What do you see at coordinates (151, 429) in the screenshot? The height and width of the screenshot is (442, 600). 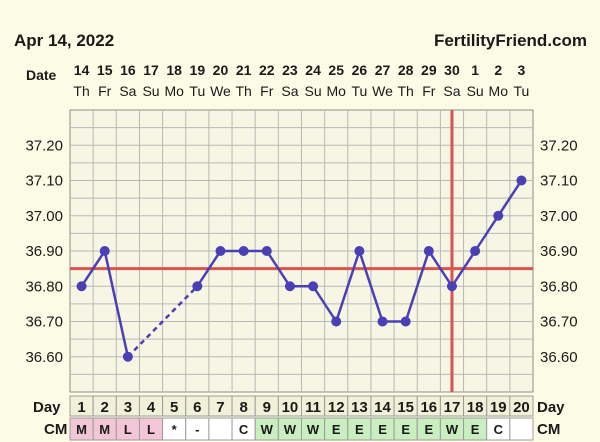 I see `cm-value: L` at bounding box center [151, 429].